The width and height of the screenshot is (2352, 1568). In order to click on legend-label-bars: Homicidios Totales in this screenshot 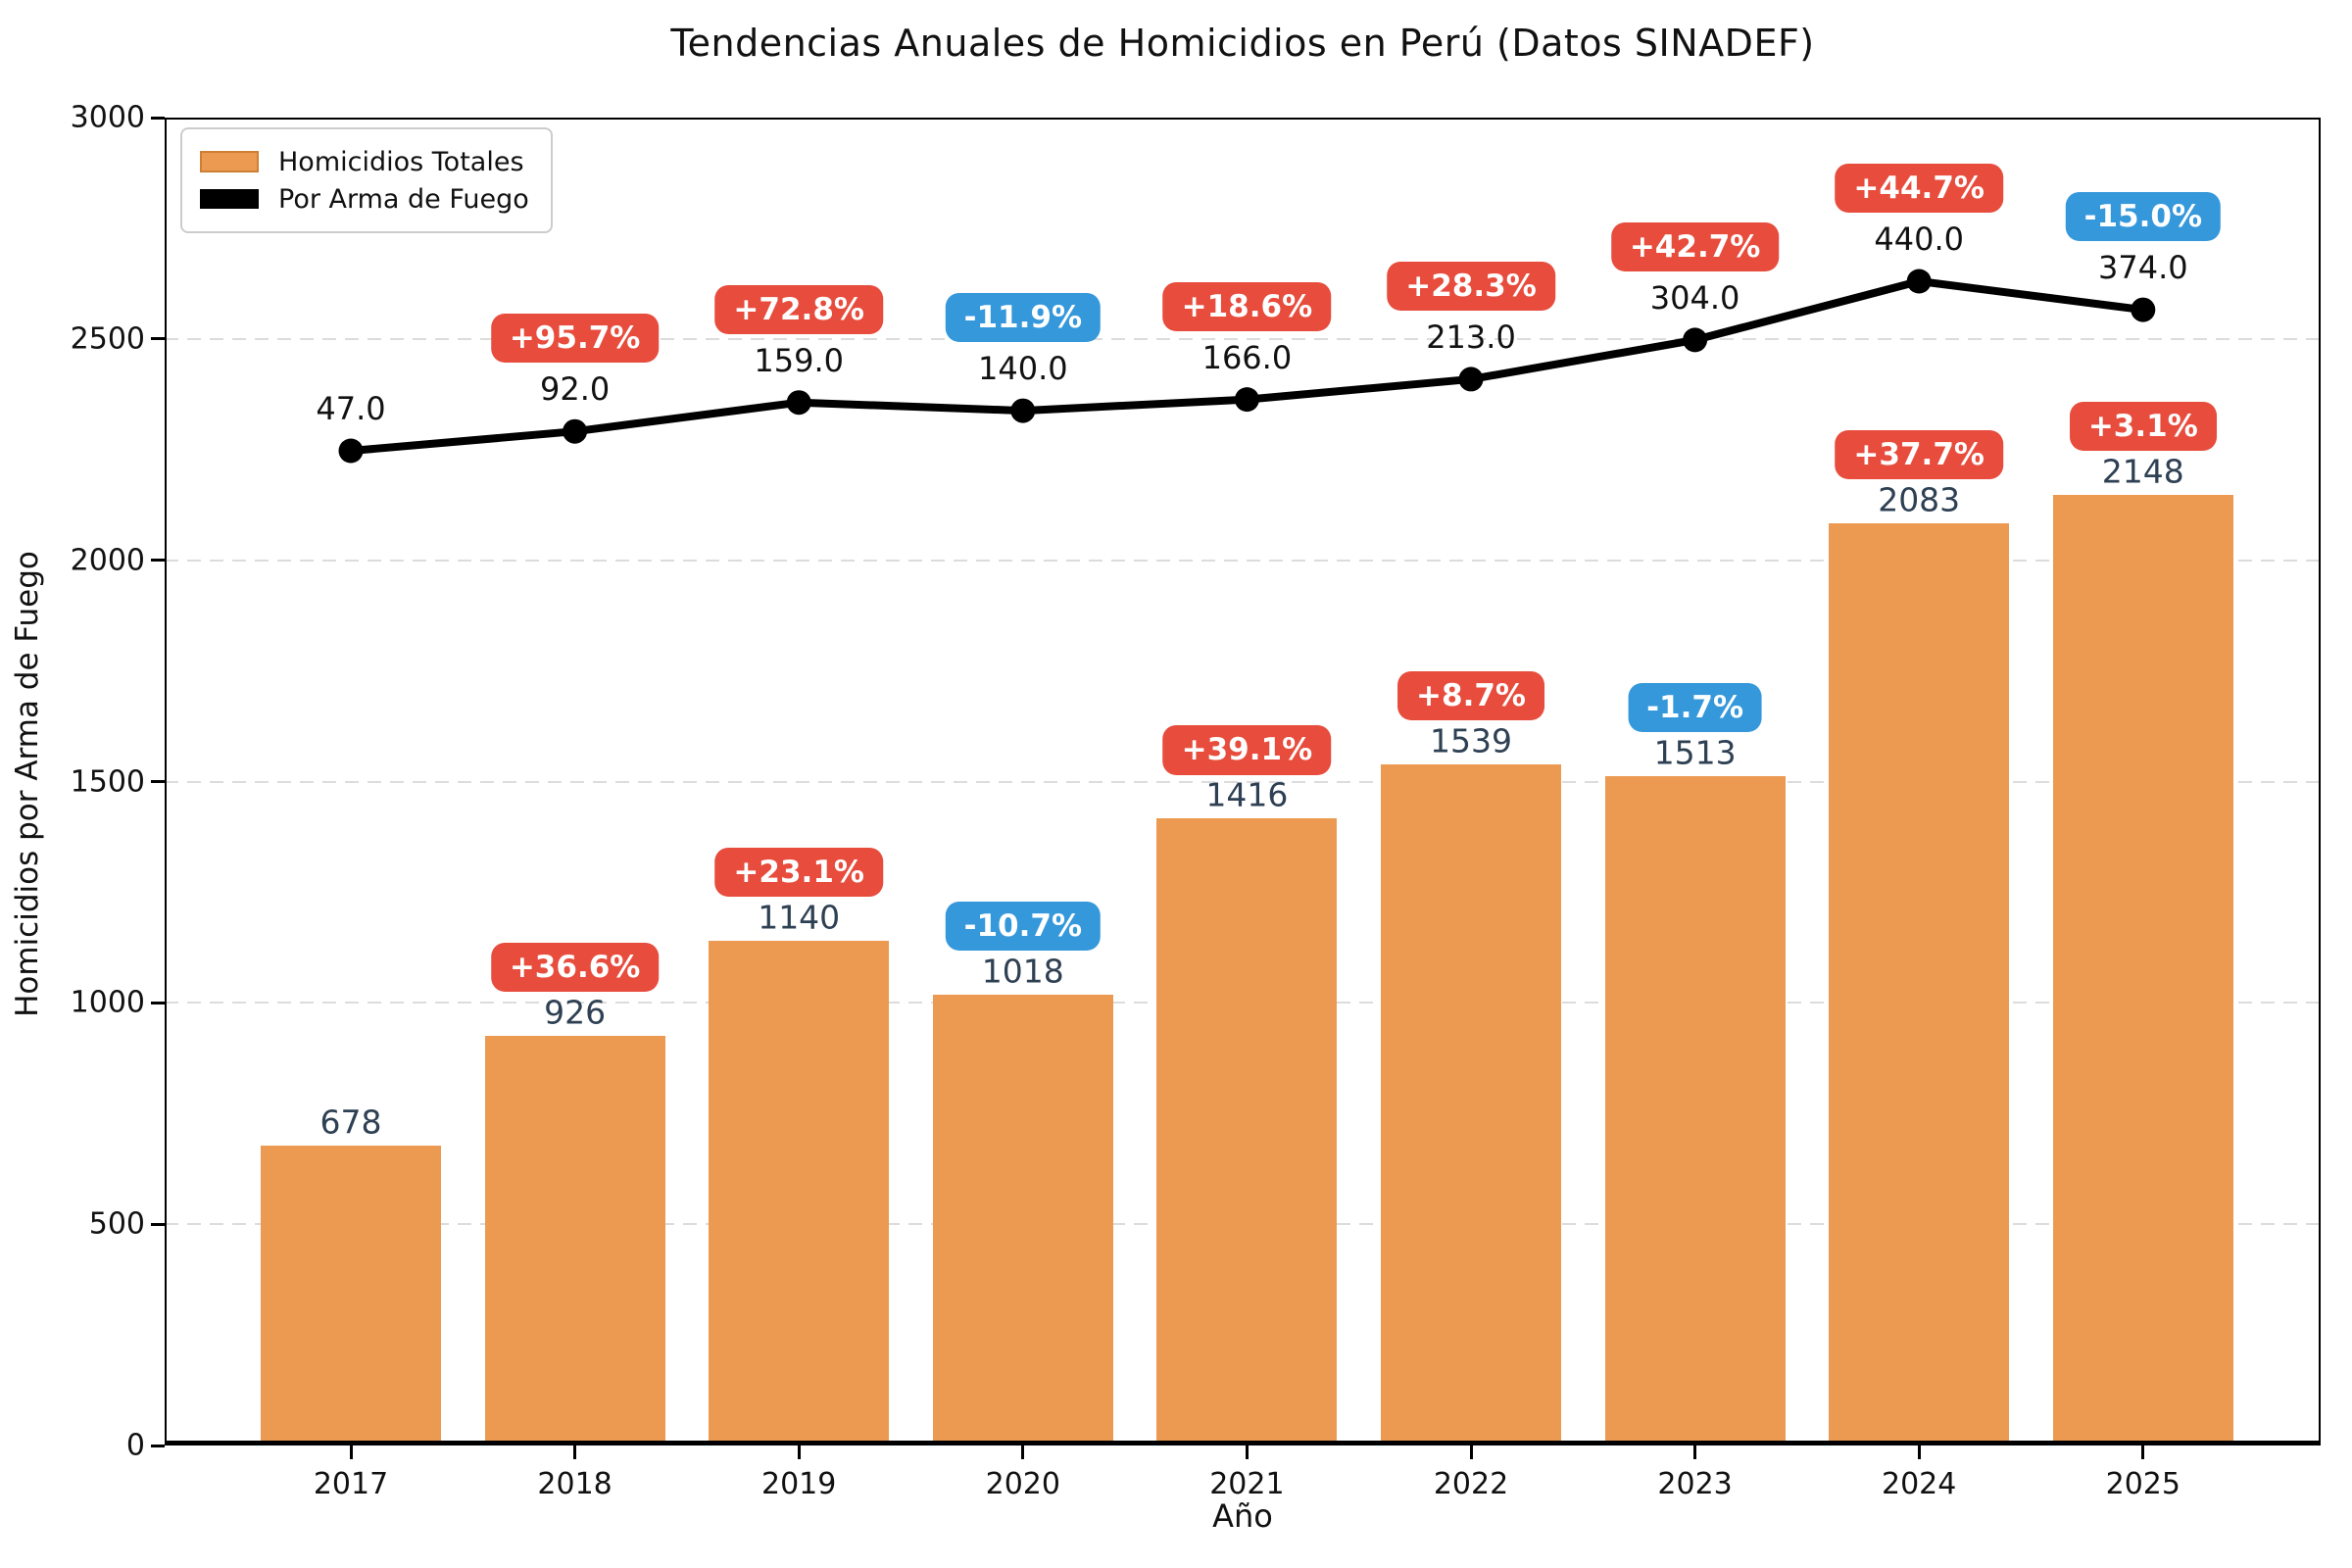, I will do `click(401, 161)`.